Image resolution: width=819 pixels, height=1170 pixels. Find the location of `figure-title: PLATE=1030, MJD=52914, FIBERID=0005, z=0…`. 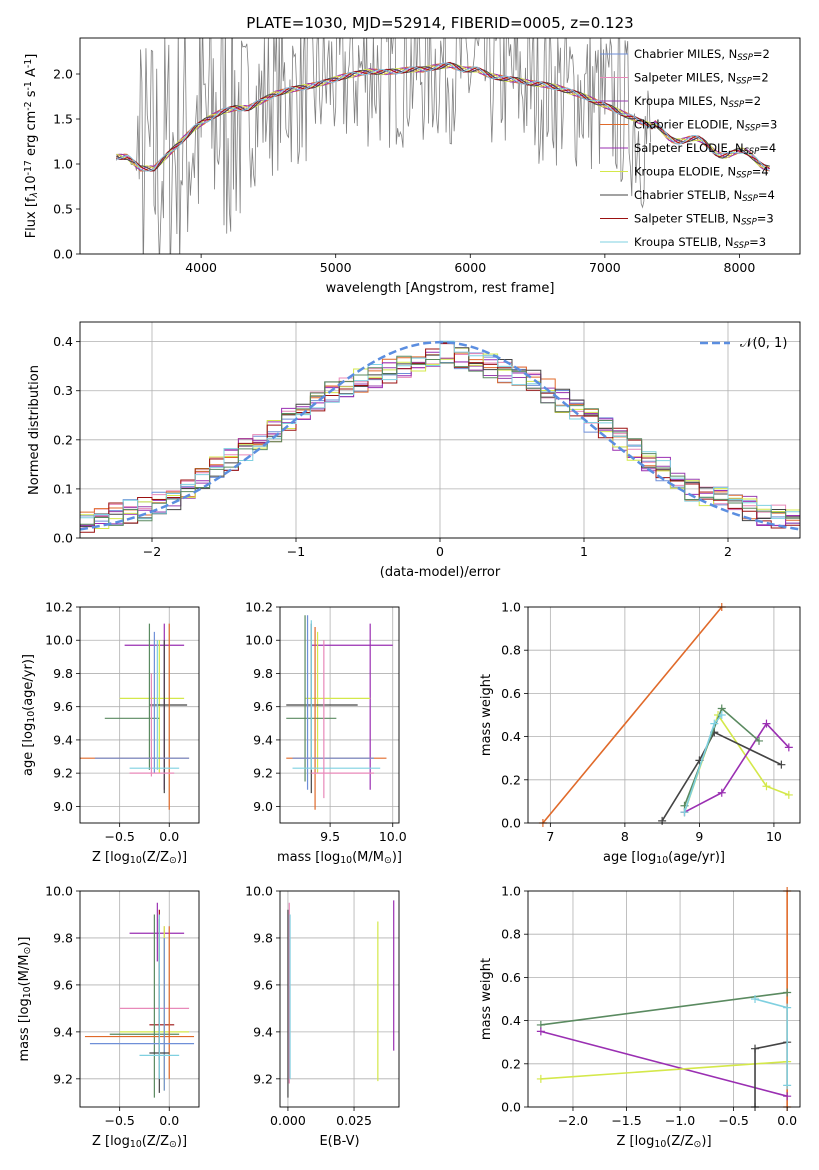

figure-title: PLATE=1030, MJD=52914, FIBERID=0005, z=0… is located at coordinates (439, 23).